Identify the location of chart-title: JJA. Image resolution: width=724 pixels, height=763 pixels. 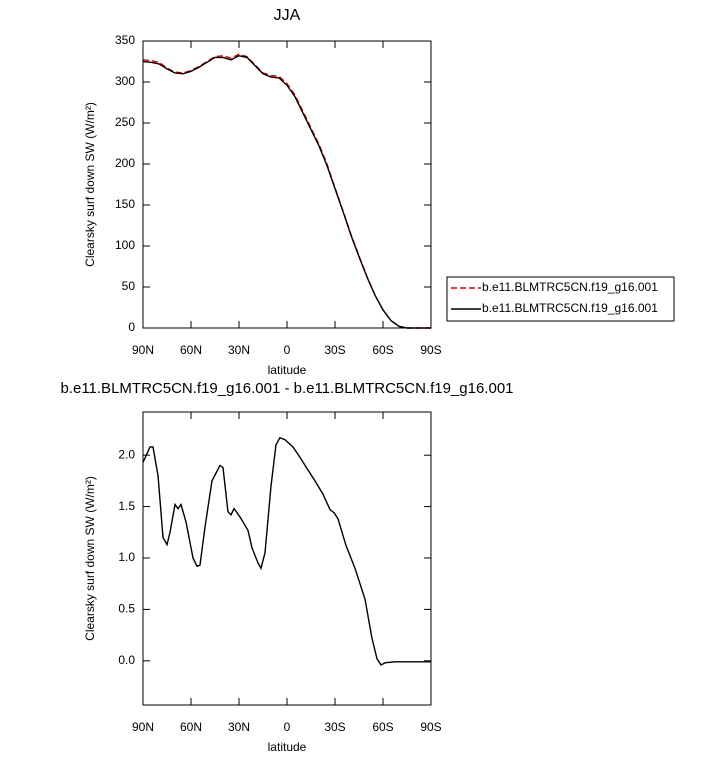
(287, 15).